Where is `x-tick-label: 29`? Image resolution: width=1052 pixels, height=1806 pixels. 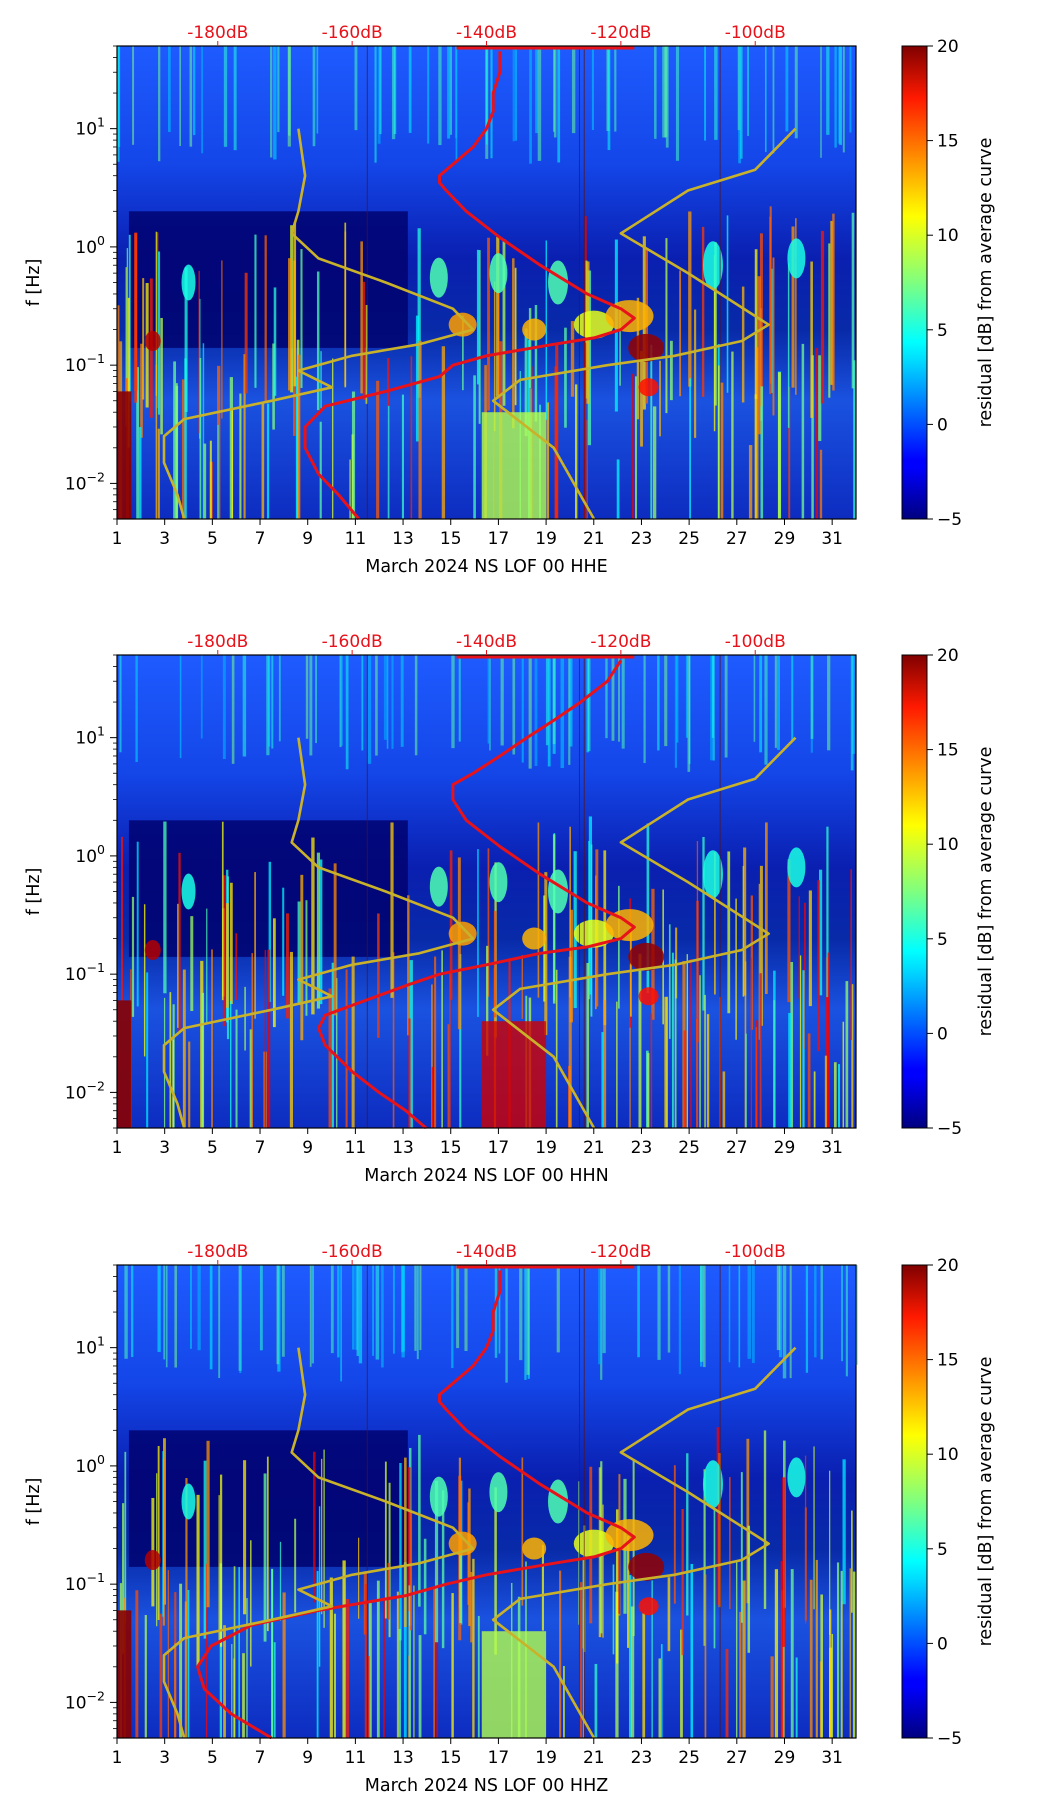
x-tick-label: 29 is located at coordinates (785, 1758).